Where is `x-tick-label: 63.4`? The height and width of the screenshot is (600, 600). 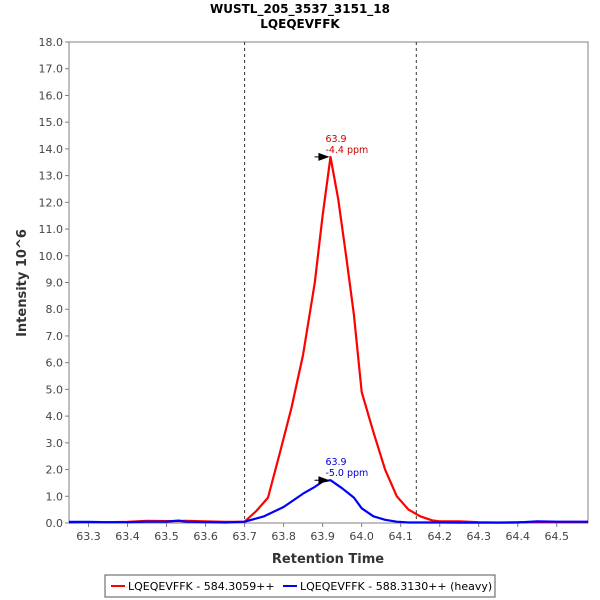 x-tick-label: 63.4 is located at coordinates (127, 536).